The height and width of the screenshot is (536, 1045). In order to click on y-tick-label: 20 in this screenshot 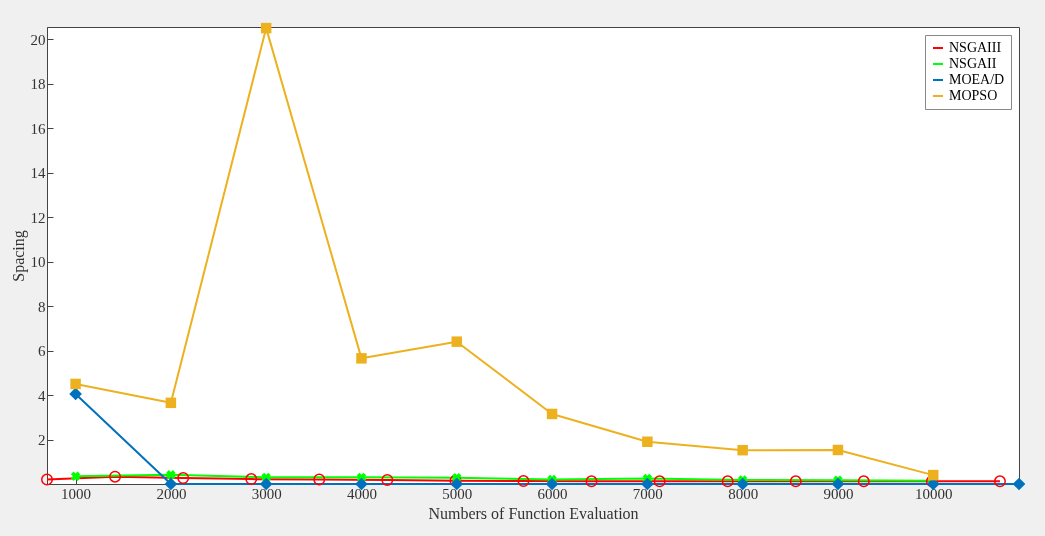, I will do `click(38, 39)`.